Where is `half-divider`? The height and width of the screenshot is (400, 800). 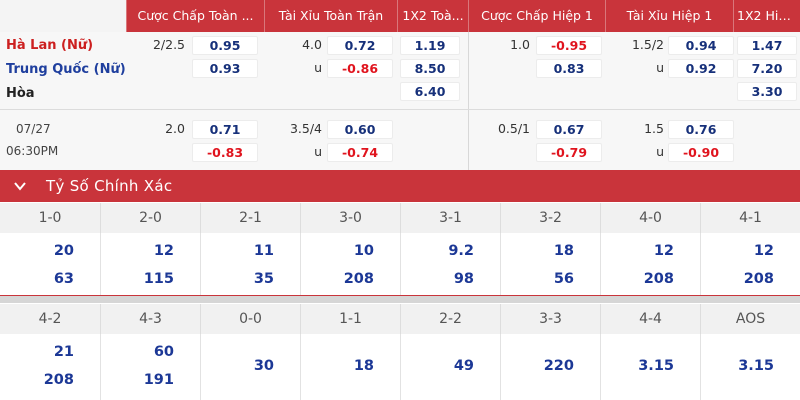
half-divider is located at coordinates (468, 101).